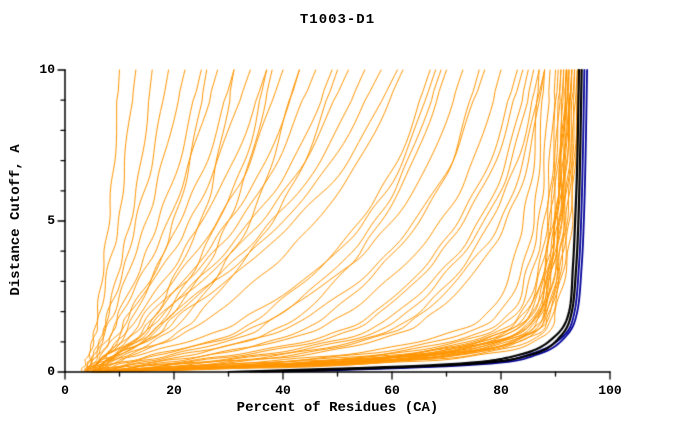 The width and height of the screenshot is (680, 440). Describe the element at coordinates (337, 408) in the screenshot. I see `x-axis-label: Percent of Residues (CA)` at that location.